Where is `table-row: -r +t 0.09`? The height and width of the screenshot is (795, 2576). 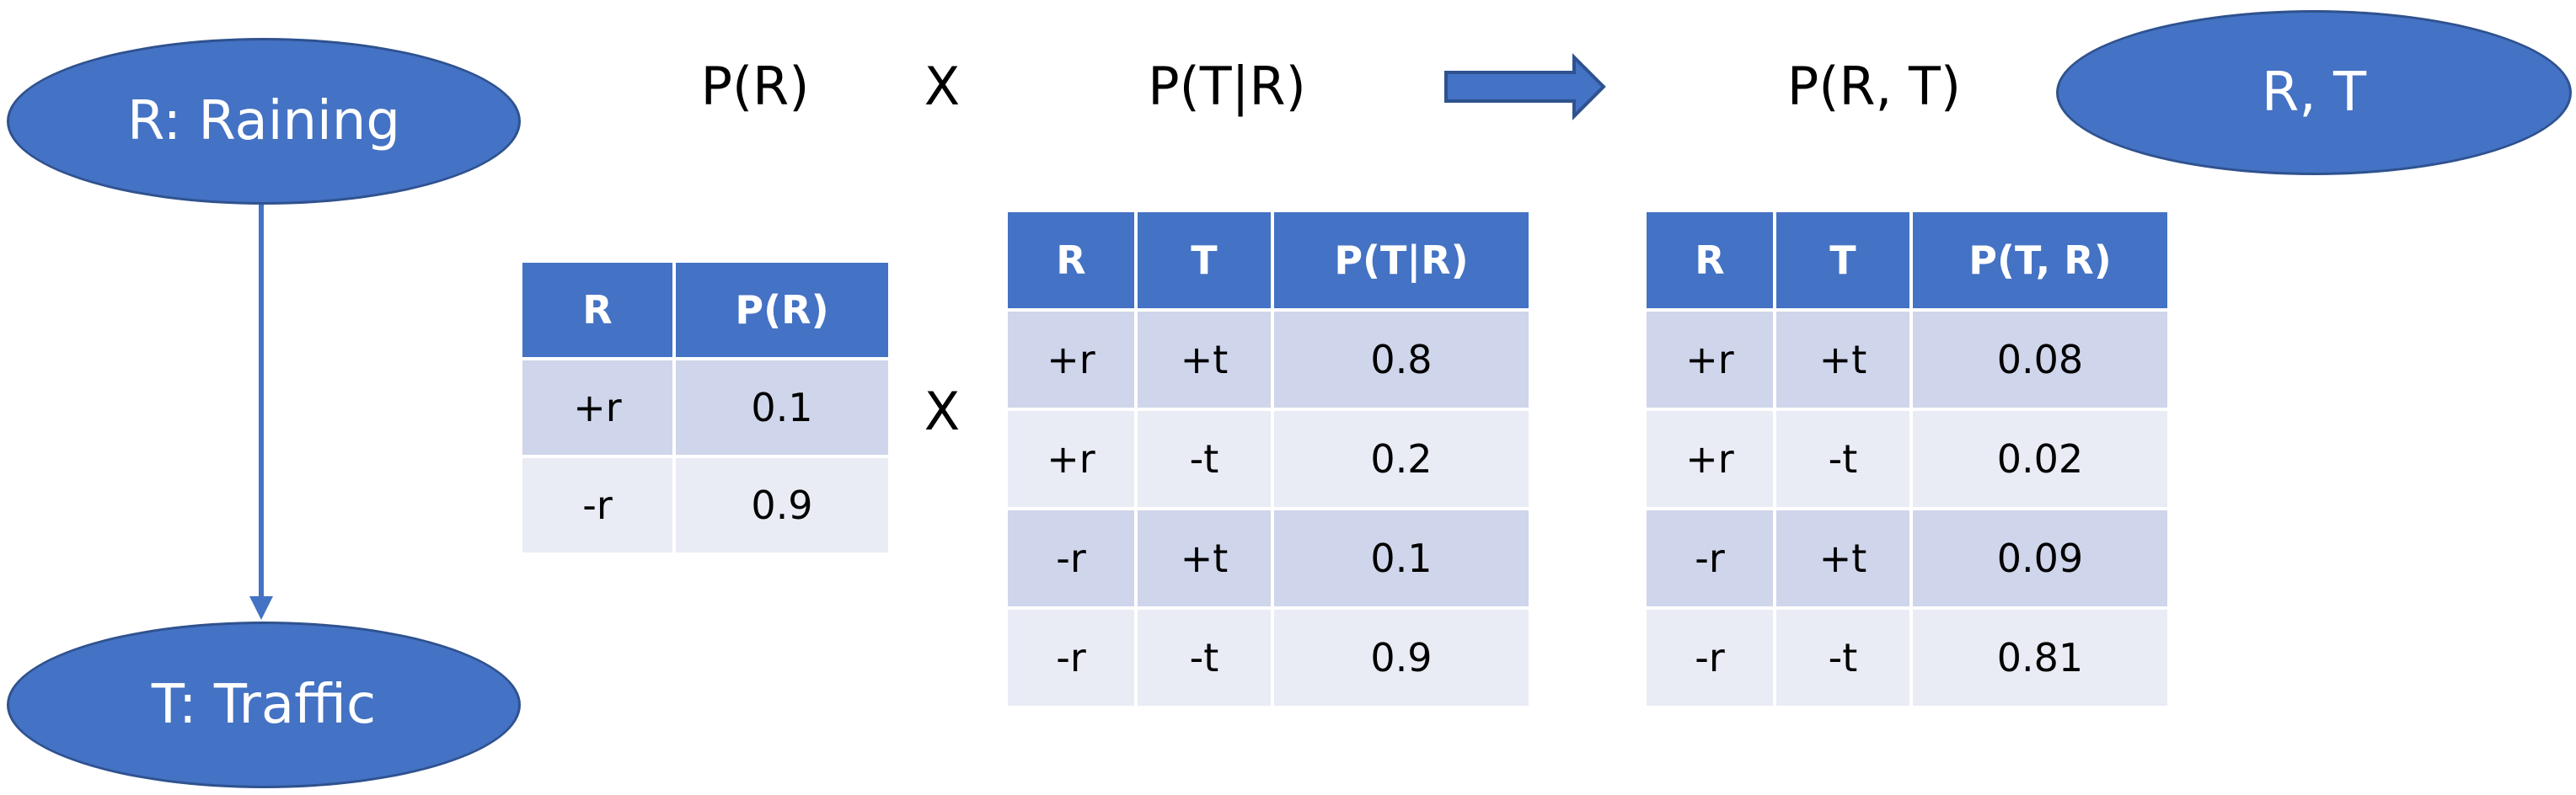
table-row: -r +t 0.09 is located at coordinates (1907, 558).